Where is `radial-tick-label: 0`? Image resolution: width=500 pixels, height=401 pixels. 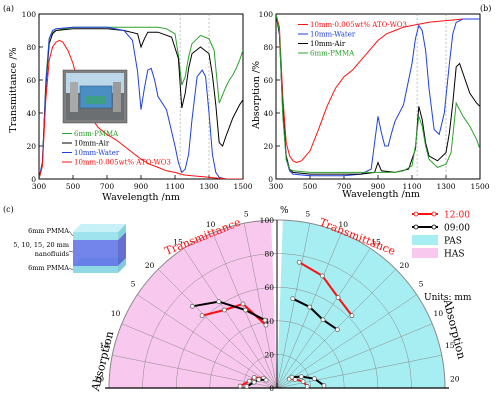
radial-tick-label: 0 is located at coordinates (271, 388).